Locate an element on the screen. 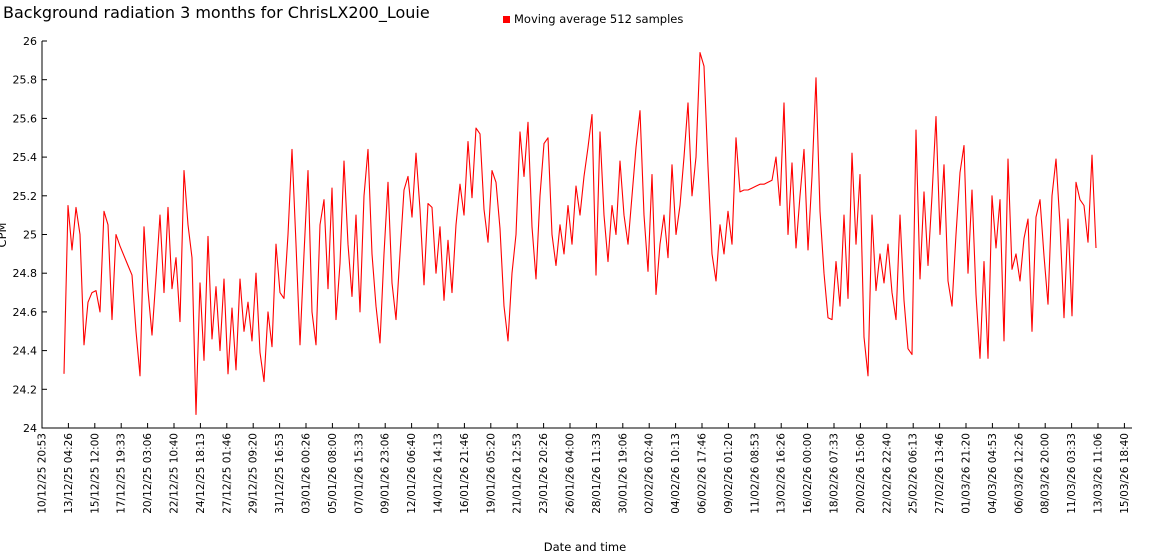 Image resolution: width=1150 pixels, height=560 pixels. x-tick-label: 24/12/25 18:13 is located at coordinates (201, 473).